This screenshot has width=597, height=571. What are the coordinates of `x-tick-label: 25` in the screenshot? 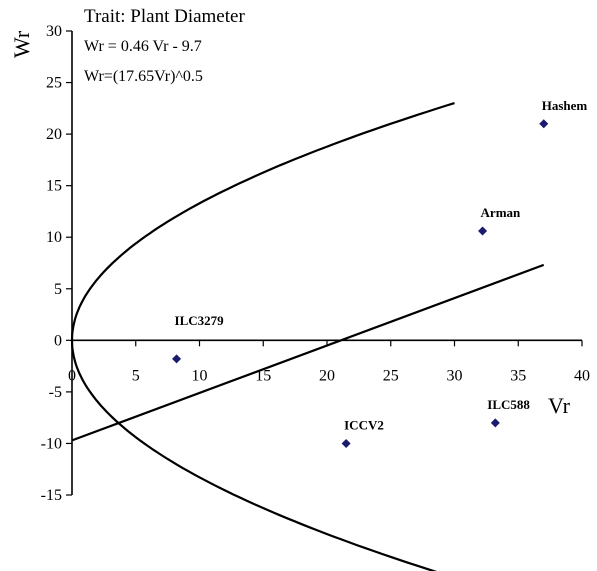 It's located at (391, 375).